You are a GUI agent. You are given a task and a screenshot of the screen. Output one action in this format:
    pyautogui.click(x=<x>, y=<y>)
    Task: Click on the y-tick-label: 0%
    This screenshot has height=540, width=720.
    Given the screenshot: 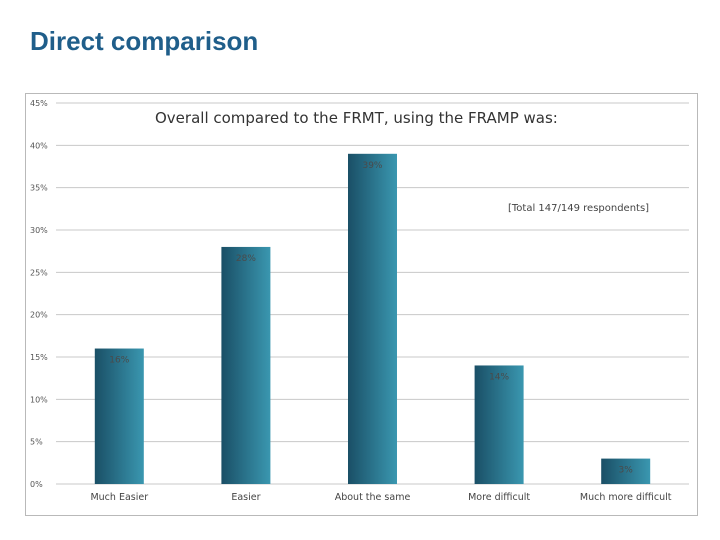 What is the action you would take?
    pyautogui.click(x=36, y=484)
    